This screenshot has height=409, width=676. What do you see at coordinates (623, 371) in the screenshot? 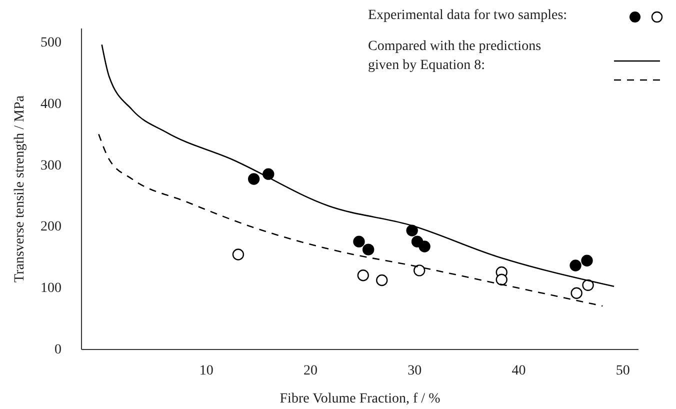
I see `x-tick-label: 50` at bounding box center [623, 371].